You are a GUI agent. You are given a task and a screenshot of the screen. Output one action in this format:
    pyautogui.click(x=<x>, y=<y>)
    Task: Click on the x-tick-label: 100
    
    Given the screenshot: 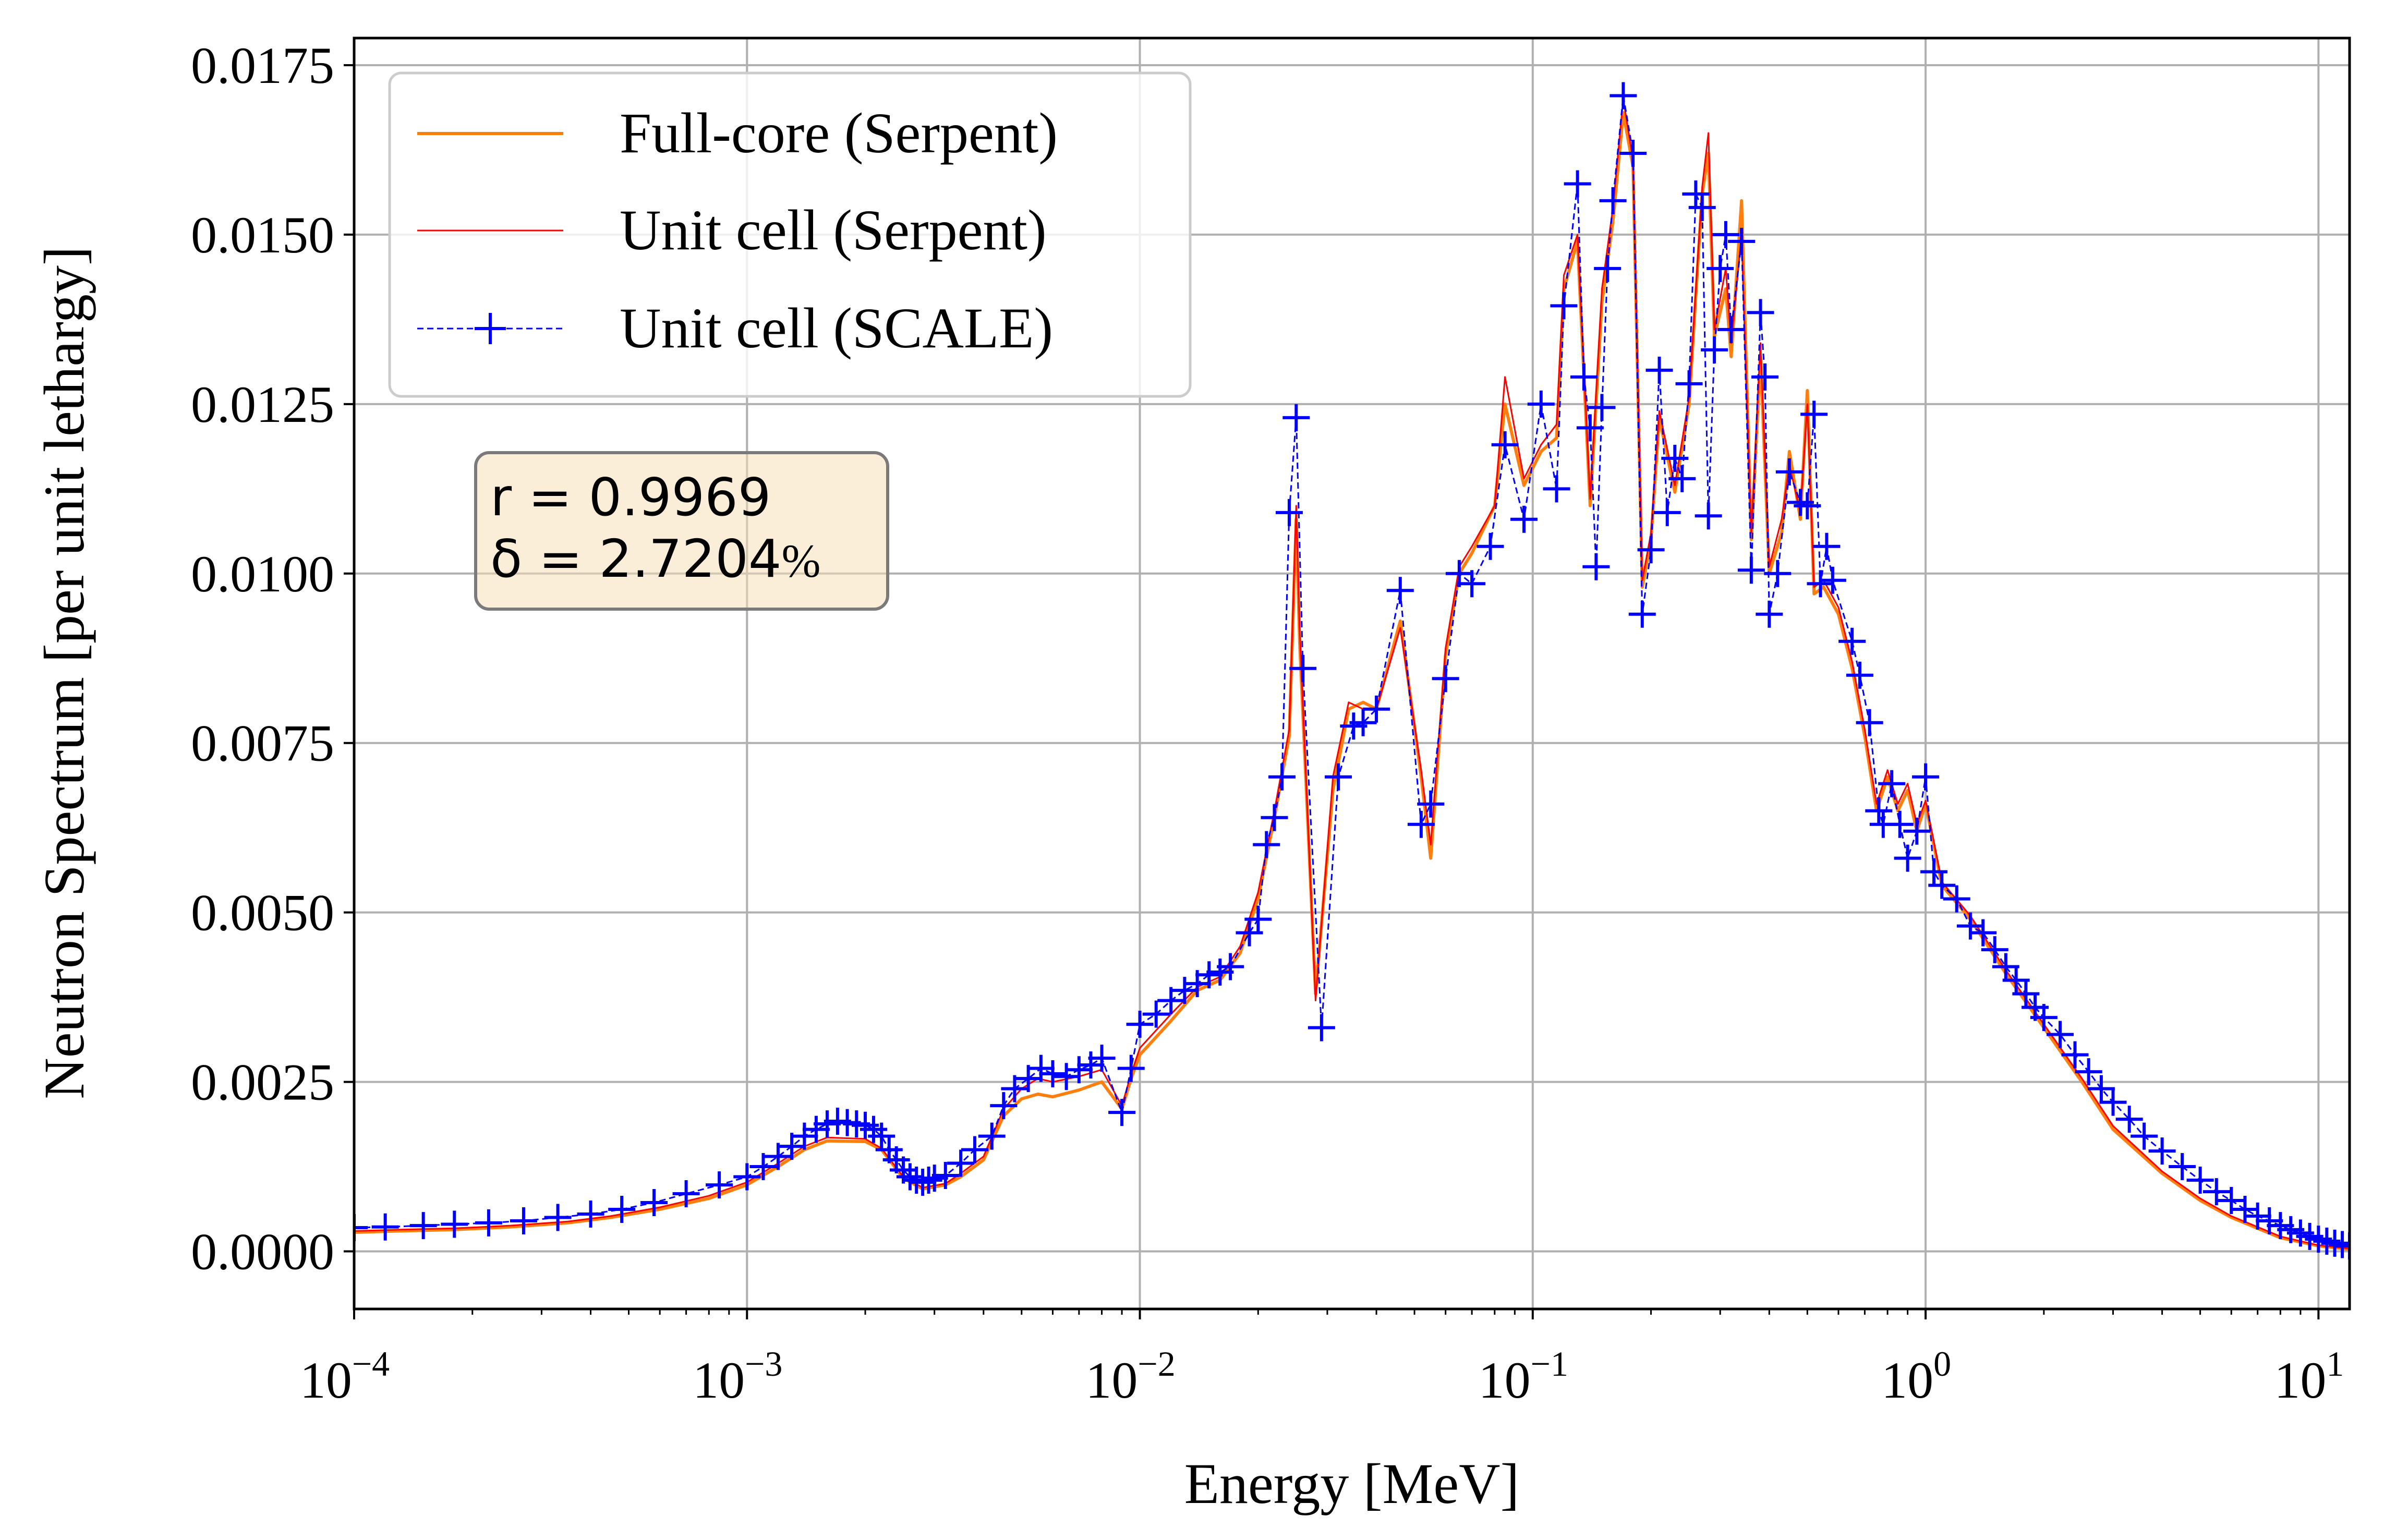 What is the action you would take?
    pyautogui.click(x=1916, y=1376)
    